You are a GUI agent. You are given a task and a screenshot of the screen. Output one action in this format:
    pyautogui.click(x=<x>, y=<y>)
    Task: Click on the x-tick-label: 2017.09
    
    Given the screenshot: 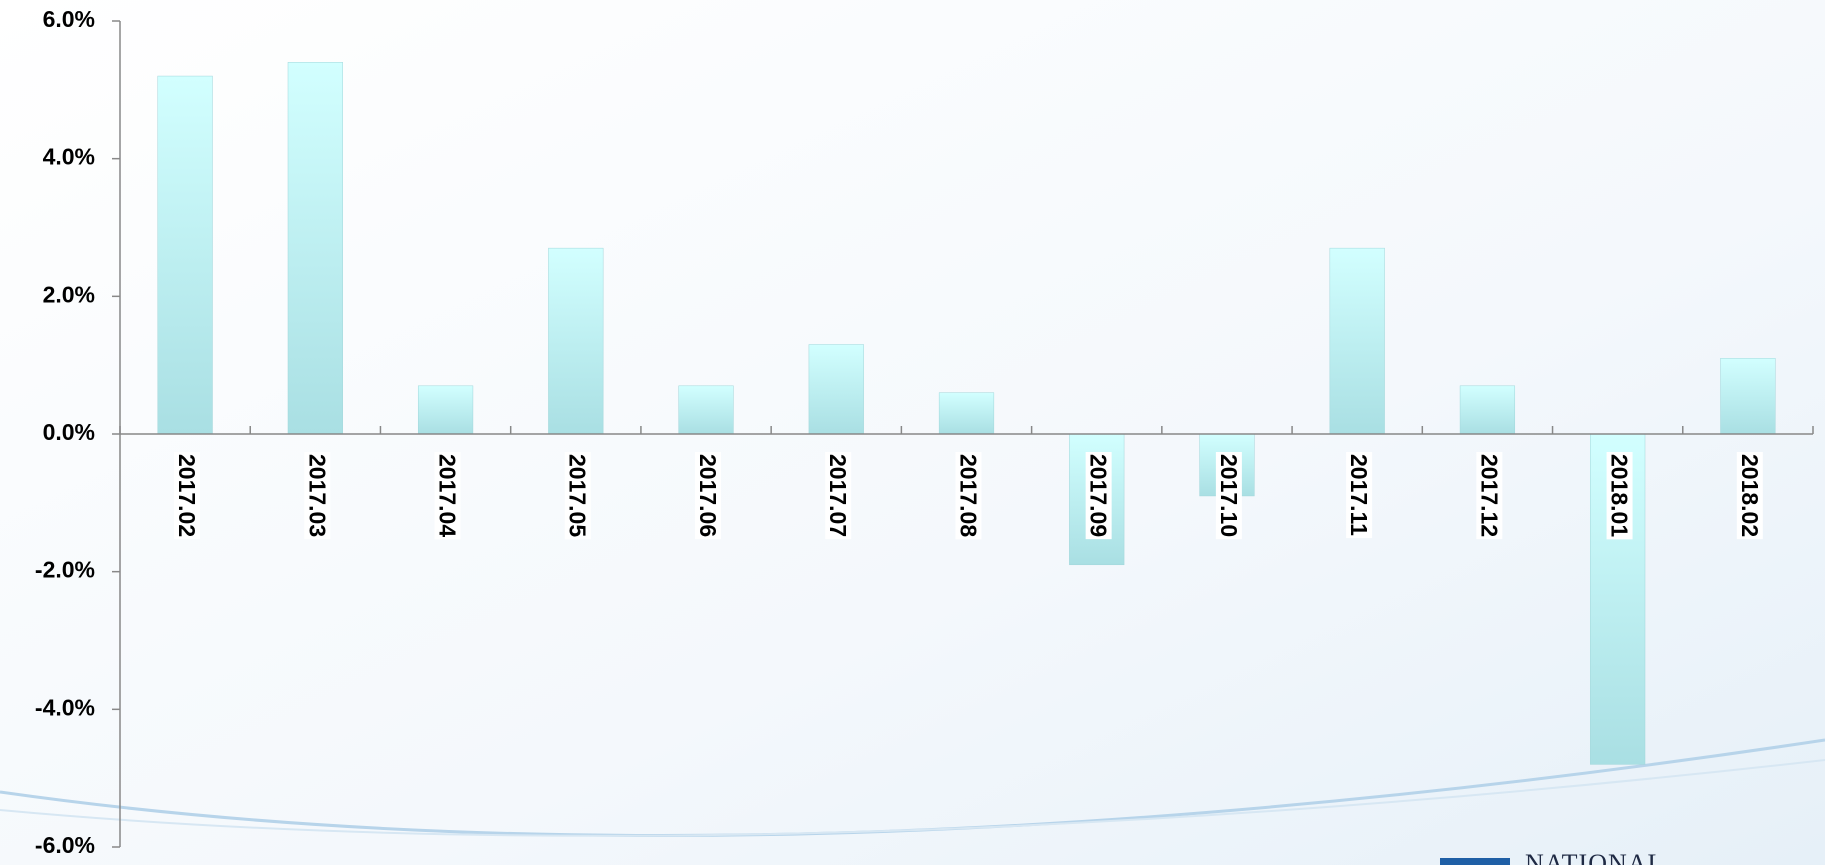 What is the action you would take?
    pyautogui.click(x=1099, y=495)
    